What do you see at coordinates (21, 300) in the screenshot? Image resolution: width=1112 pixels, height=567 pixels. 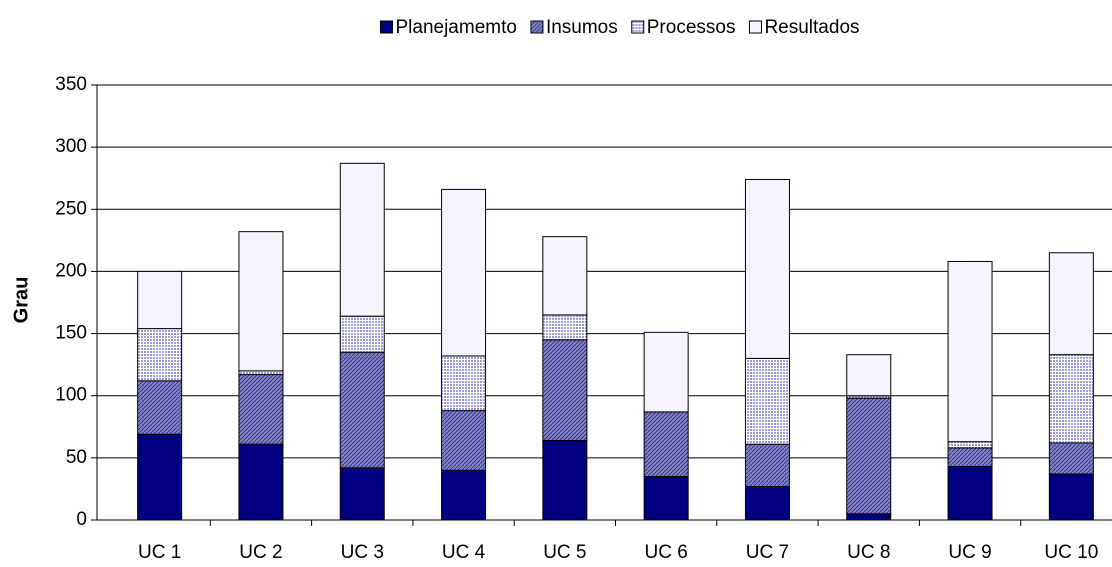 I see `y-axis-label: Grau` at bounding box center [21, 300].